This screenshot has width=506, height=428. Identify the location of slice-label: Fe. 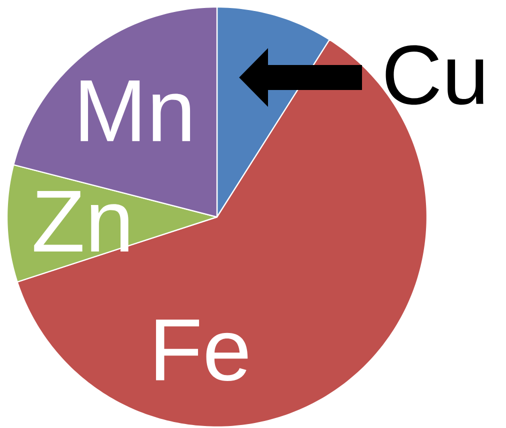
(202, 351).